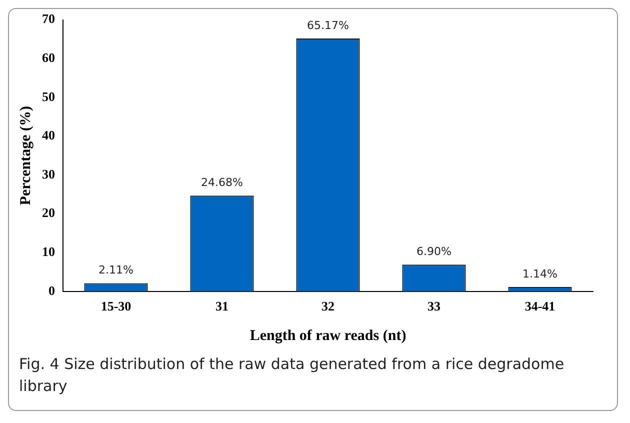 Image resolution: width=630 pixels, height=423 pixels. Describe the element at coordinates (48, 96) in the screenshot. I see `y-tick-label: 50` at that location.